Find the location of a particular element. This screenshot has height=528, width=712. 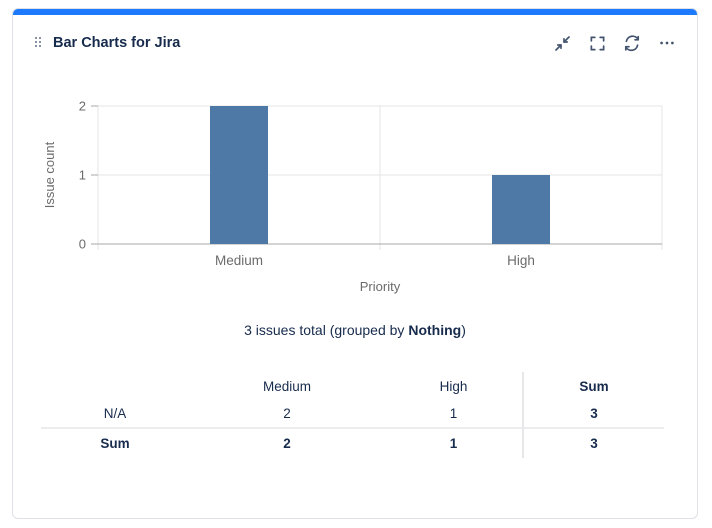

table-row-sum: Sum 2 1 3 is located at coordinates (352, 442).